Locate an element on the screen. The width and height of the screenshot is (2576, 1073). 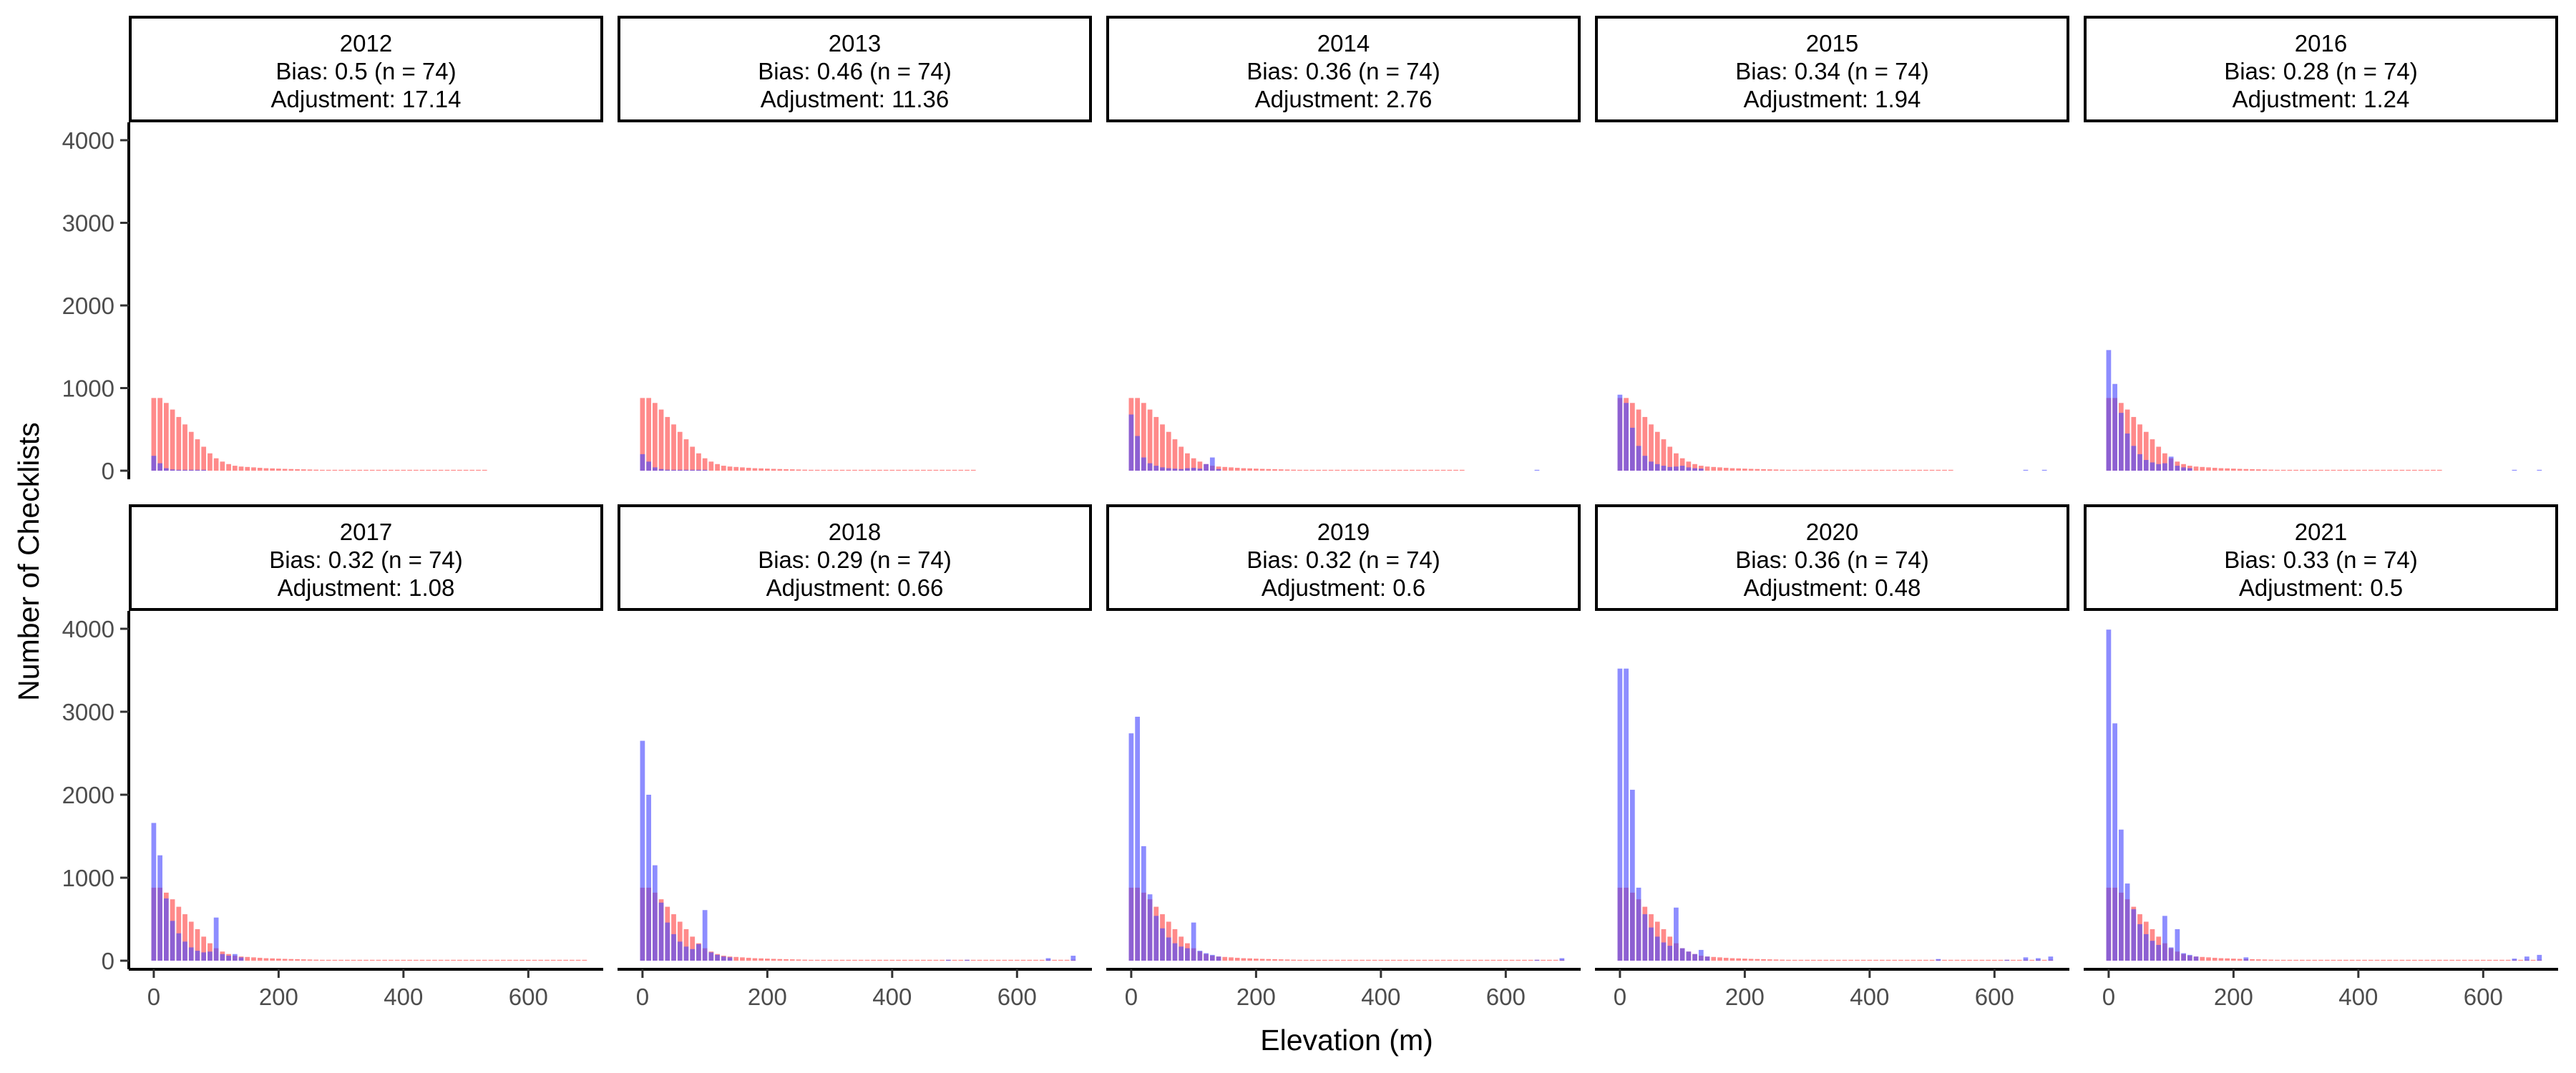
facet-strip-bias: Bias: 0.36 (n = 74) is located at coordinates (1832, 560).